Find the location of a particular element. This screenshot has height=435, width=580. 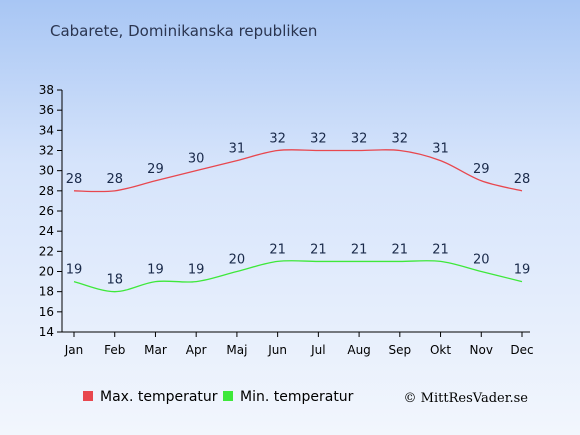

y-tick-label: 18 is located at coordinates (46, 292).